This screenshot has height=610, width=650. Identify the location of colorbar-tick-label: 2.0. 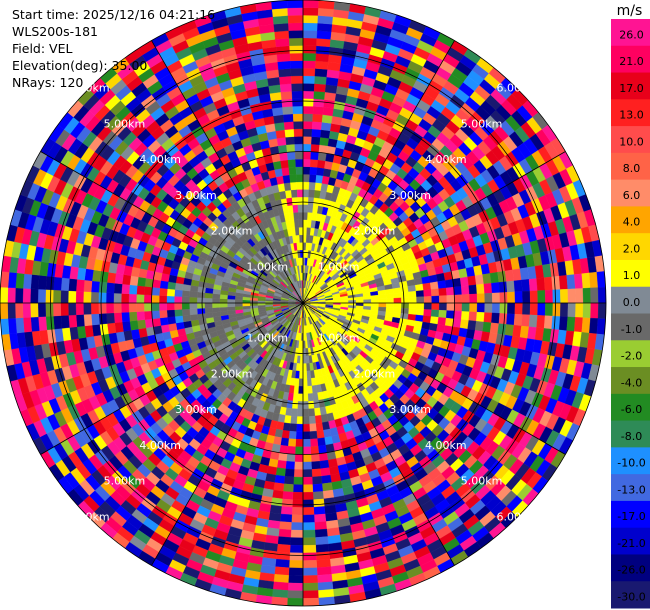
(632, 248).